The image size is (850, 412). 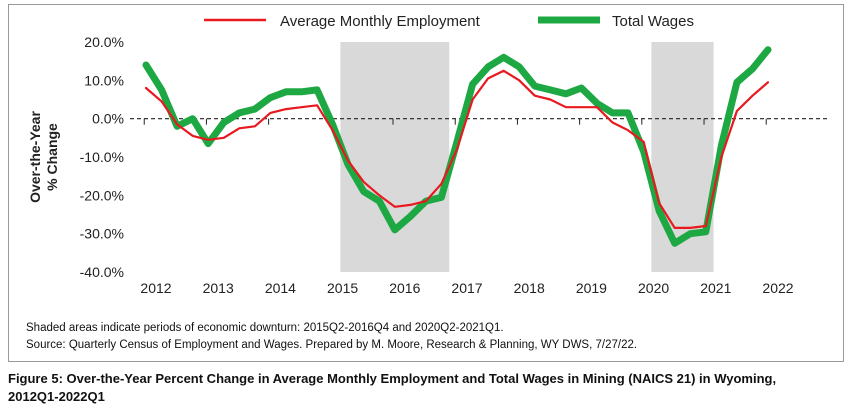 What do you see at coordinates (104, 42) in the screenshot?
I see `y-tick-label: 20.0%` at bounding box center [104, 42].